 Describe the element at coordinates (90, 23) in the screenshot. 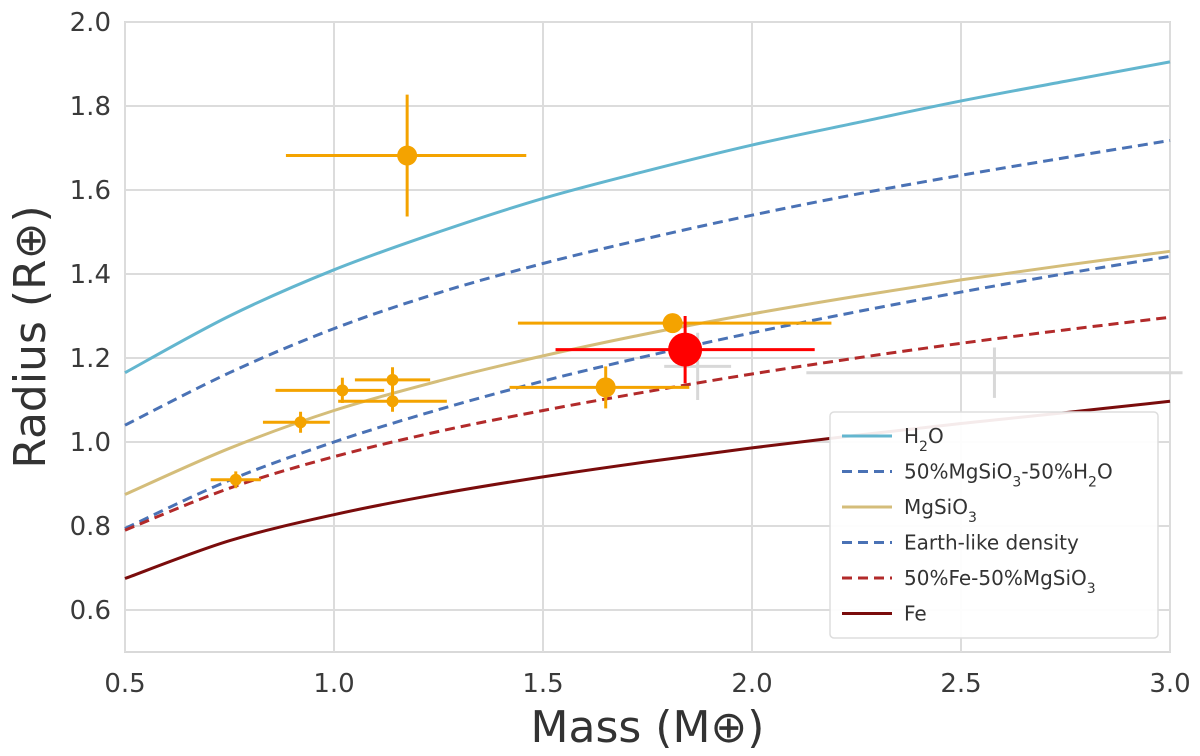

I see `y-tick-label: 2.0` at that location.